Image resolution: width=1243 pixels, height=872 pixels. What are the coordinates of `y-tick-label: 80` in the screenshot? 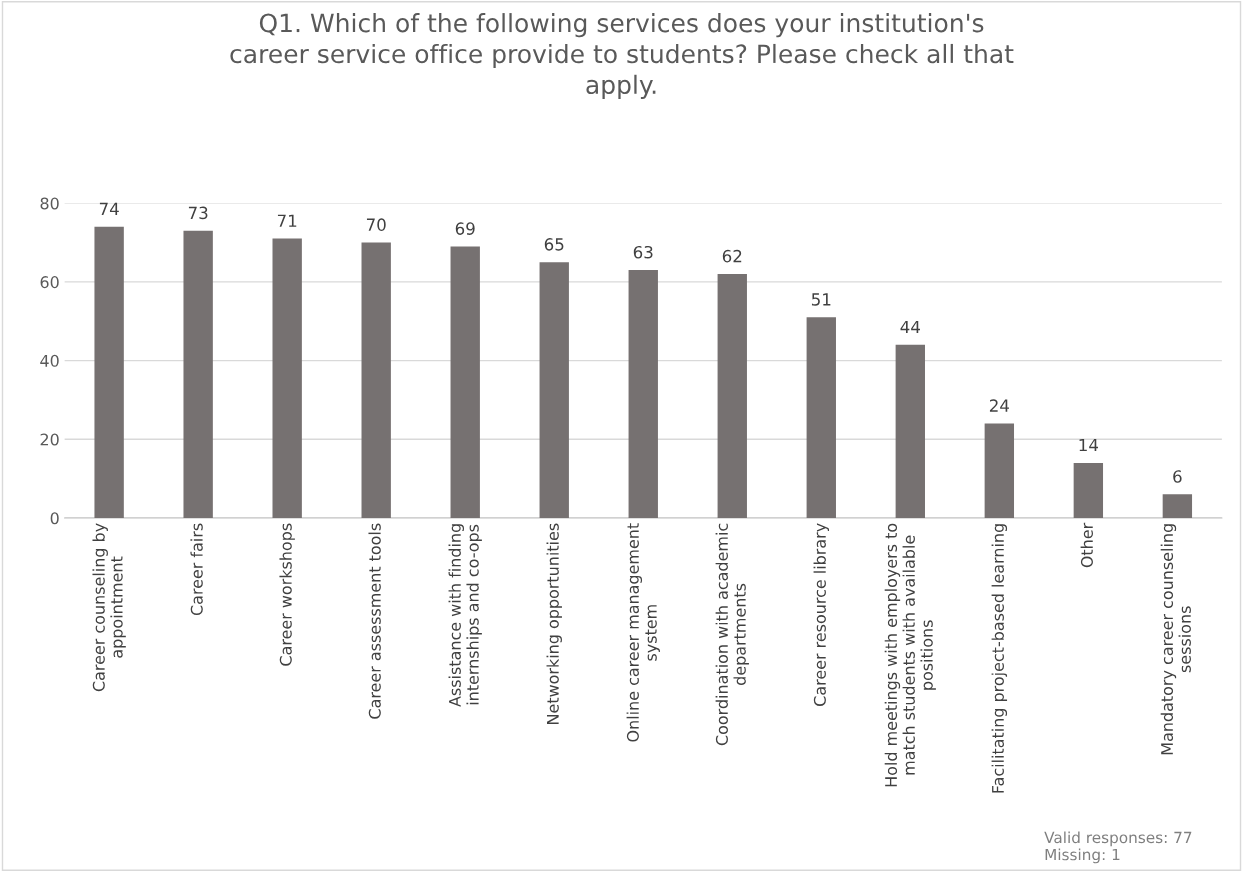 It's located at (49, 203).